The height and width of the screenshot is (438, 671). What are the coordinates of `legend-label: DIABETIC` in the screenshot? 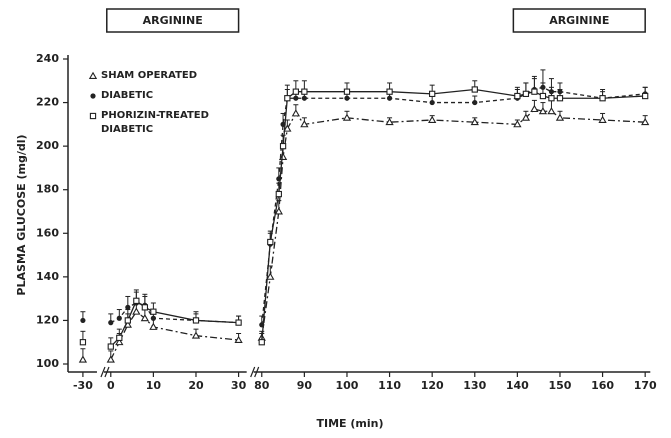 It's located at (127, 95).